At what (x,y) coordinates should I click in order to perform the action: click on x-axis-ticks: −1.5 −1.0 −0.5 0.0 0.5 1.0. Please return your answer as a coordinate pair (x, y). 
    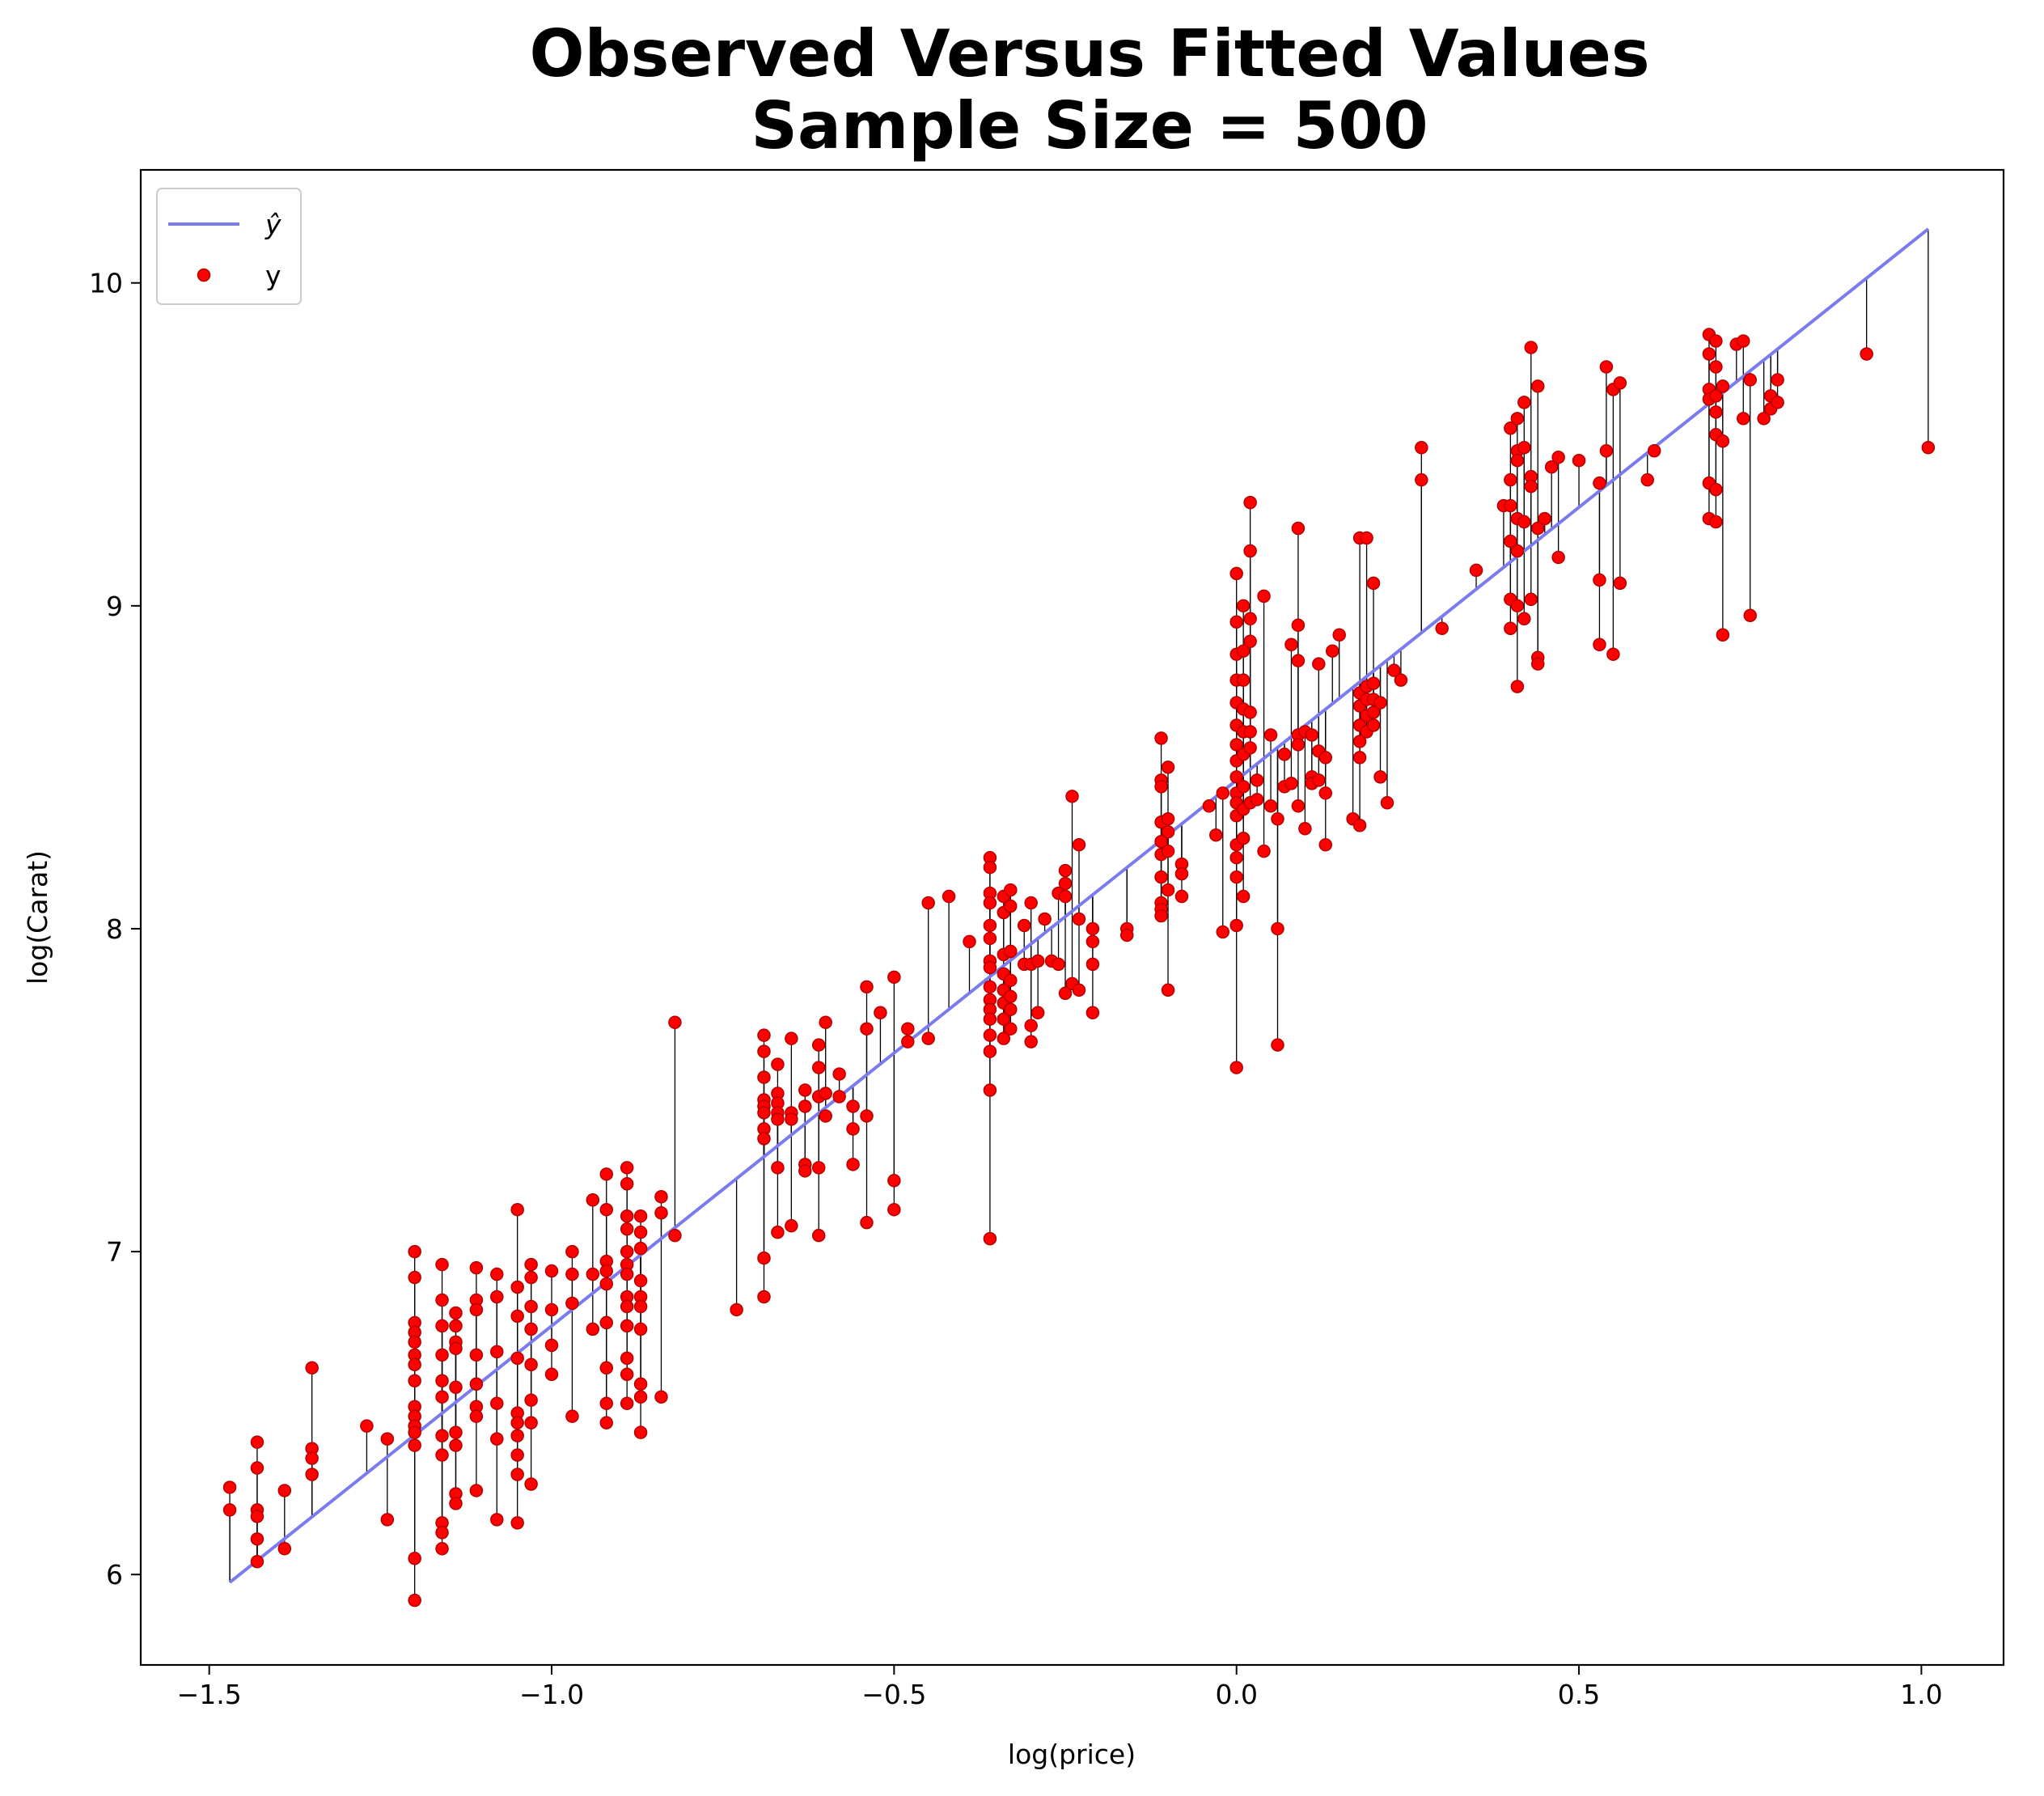
    Looking at the image, I should click on (1060, 1687).